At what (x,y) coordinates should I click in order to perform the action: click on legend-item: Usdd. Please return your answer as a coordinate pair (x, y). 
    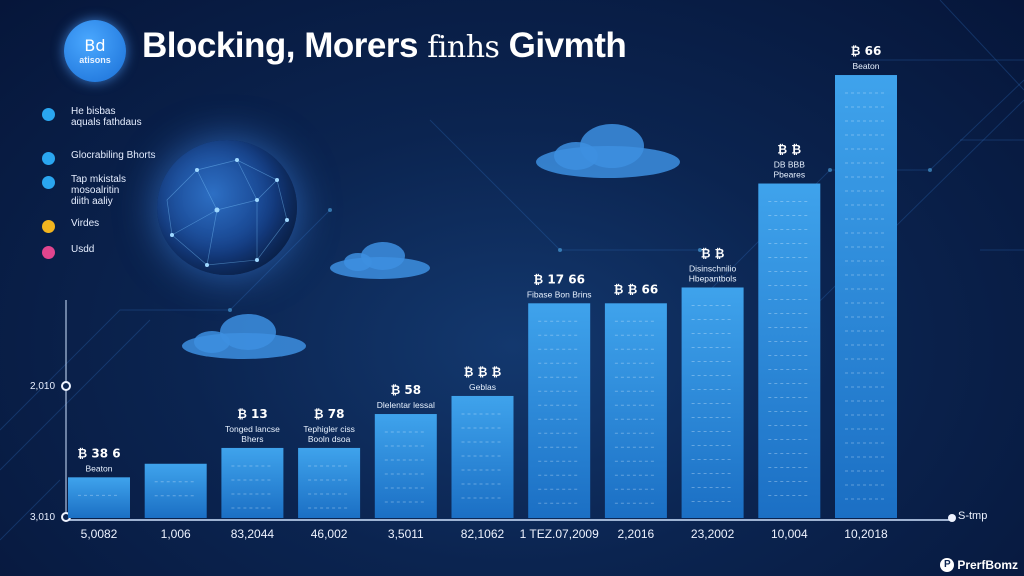
    Looking at the image, I should click on (68, 251).